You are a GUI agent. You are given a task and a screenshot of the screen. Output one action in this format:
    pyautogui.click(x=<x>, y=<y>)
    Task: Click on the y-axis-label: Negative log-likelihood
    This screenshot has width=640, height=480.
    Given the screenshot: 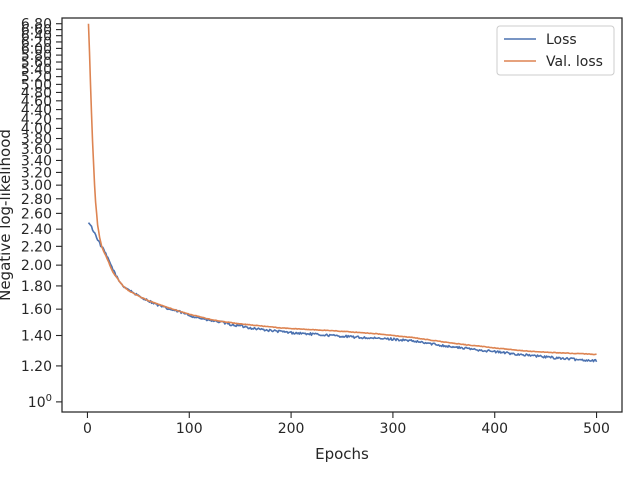 What is the action you would take?
    pyautogui.click(x=7, y=215)
    